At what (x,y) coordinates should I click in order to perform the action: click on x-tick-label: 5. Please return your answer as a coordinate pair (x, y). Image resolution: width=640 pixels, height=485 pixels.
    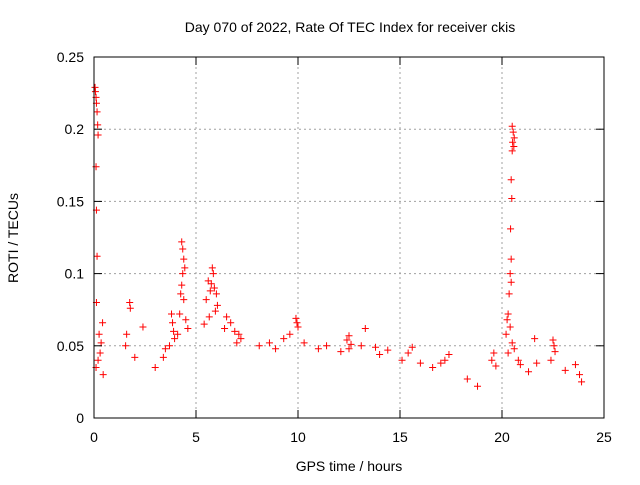
    Looking at the image, I should click on (196, 437).